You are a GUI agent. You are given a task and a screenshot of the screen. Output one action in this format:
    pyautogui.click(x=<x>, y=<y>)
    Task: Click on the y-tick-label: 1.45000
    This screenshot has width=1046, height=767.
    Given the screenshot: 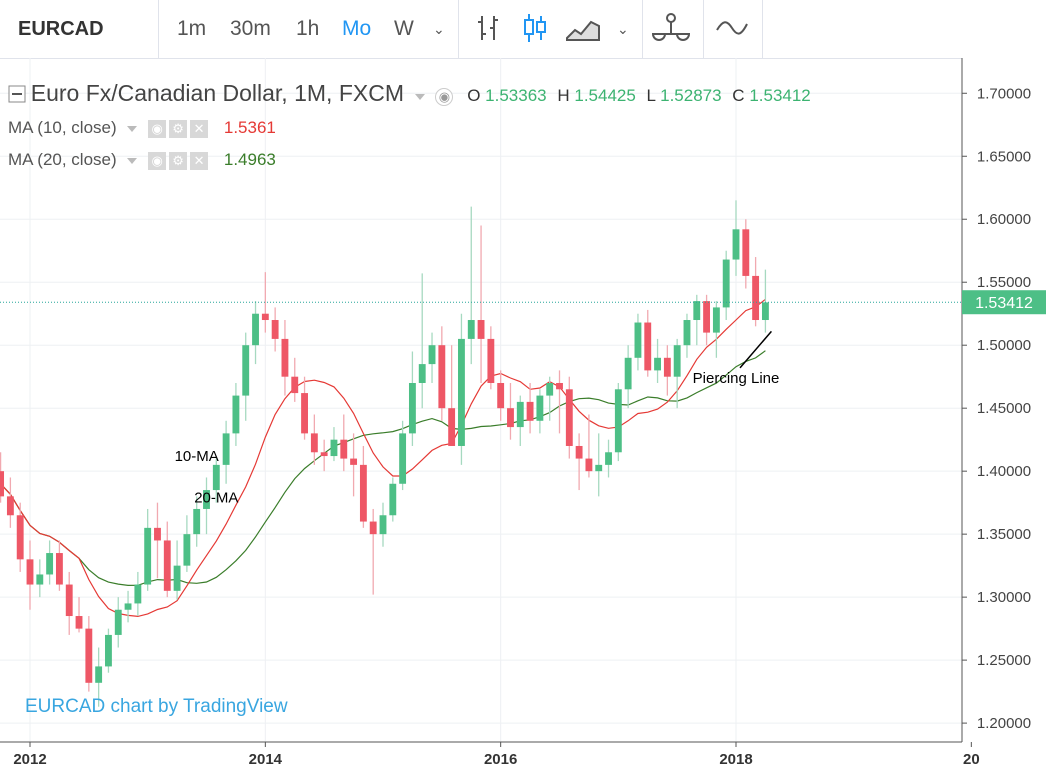 What is the action you would take?
    pyautogui.click(x=1004, y=408)
    